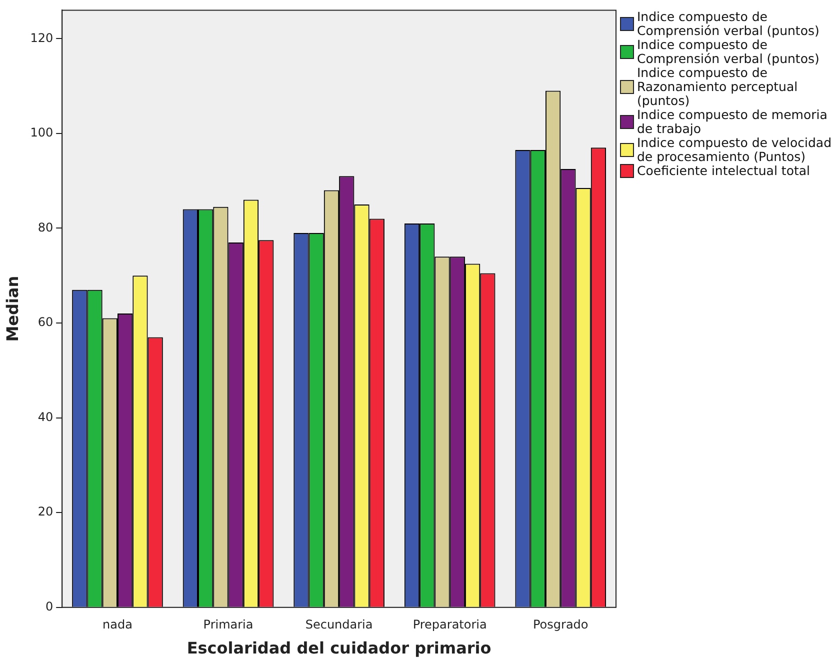 The height and width of the screenshot is (663, 836). Describe the element at coordinates (46, 227) in the screenshot. I see `y-tick-label: 80` at that location.